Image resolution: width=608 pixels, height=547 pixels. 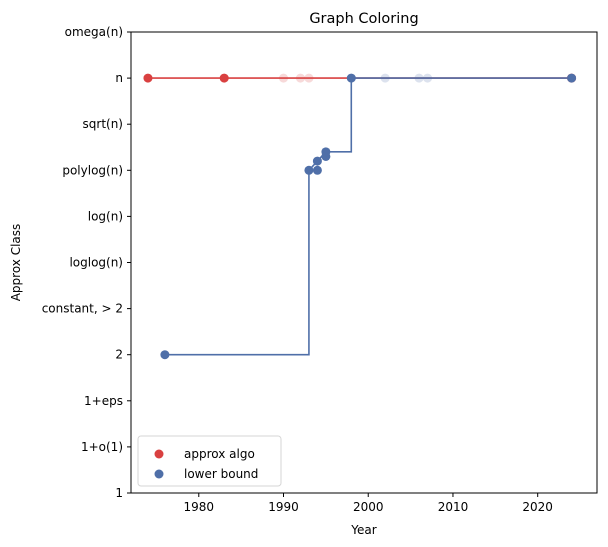 I want to click on y-tick-label: 1+o(1), so click(x=102, y=447).